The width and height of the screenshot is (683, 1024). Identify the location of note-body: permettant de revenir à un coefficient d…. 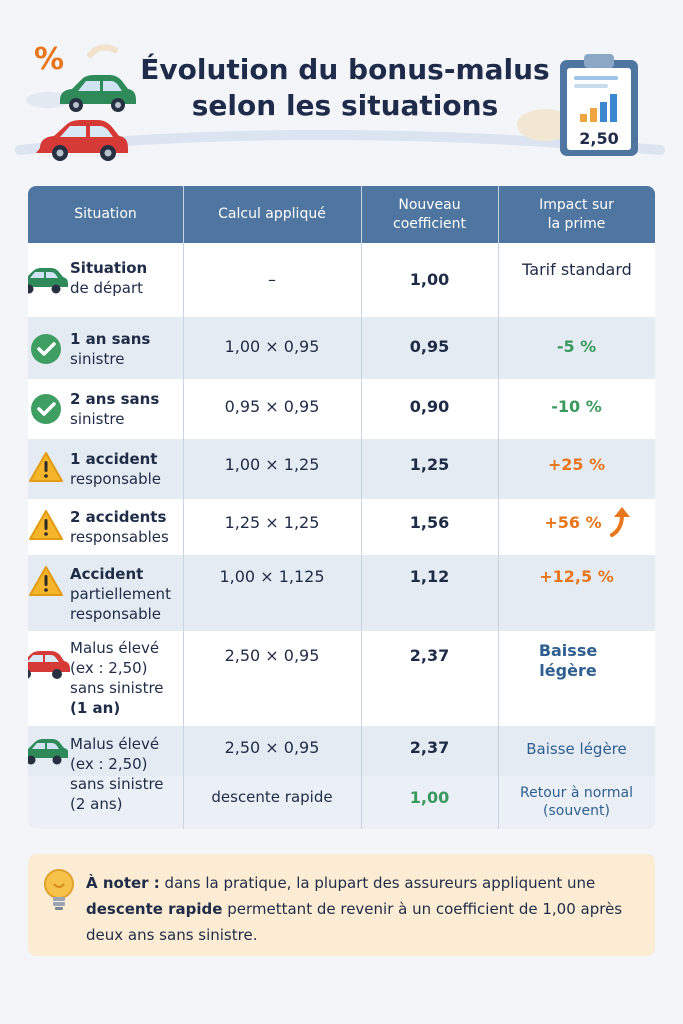
(354, 922).